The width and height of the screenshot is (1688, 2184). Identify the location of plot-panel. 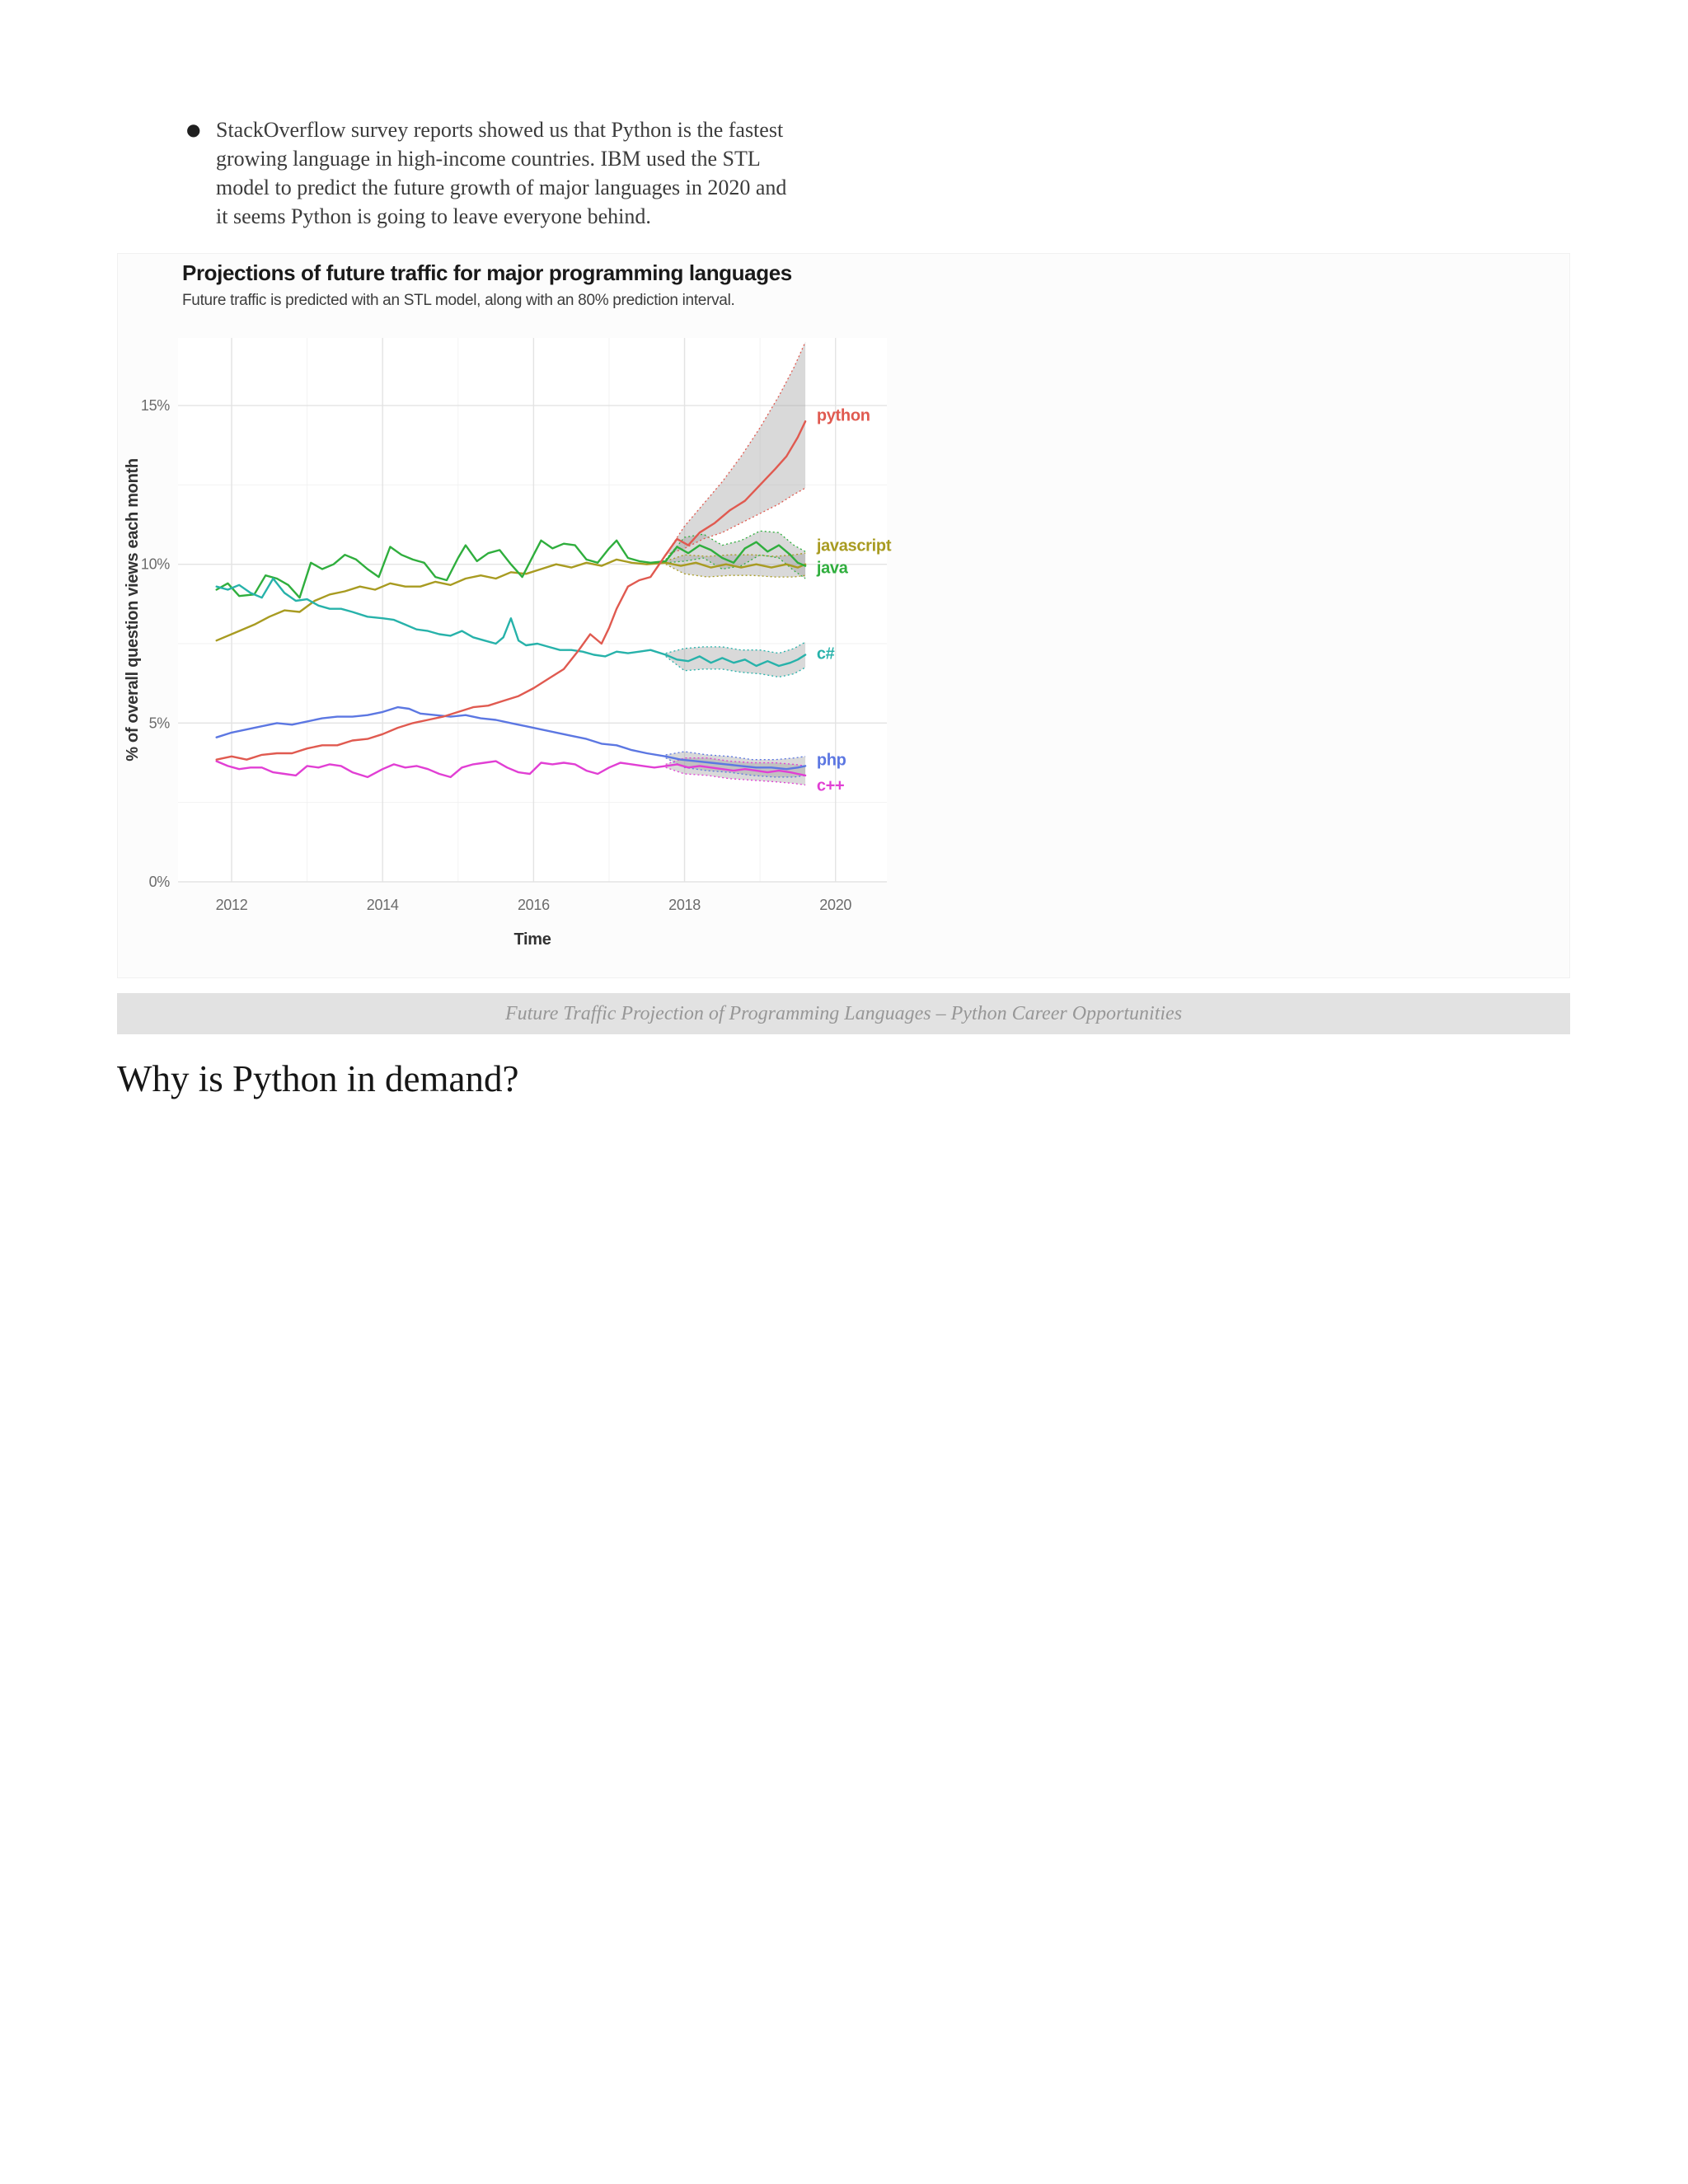
(533, 610).